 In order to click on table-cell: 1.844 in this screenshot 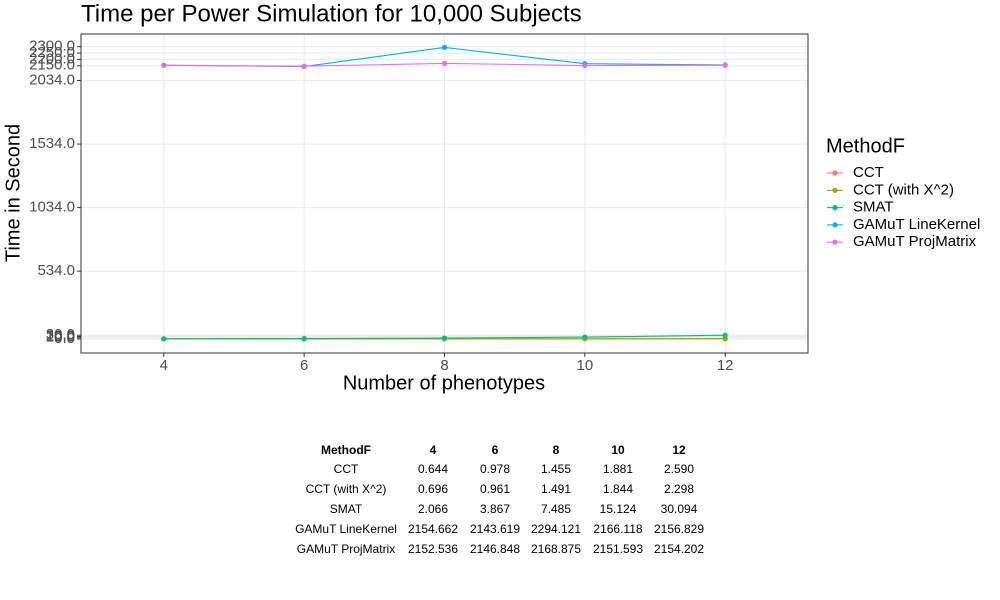, I will do `click(618, 489)`.